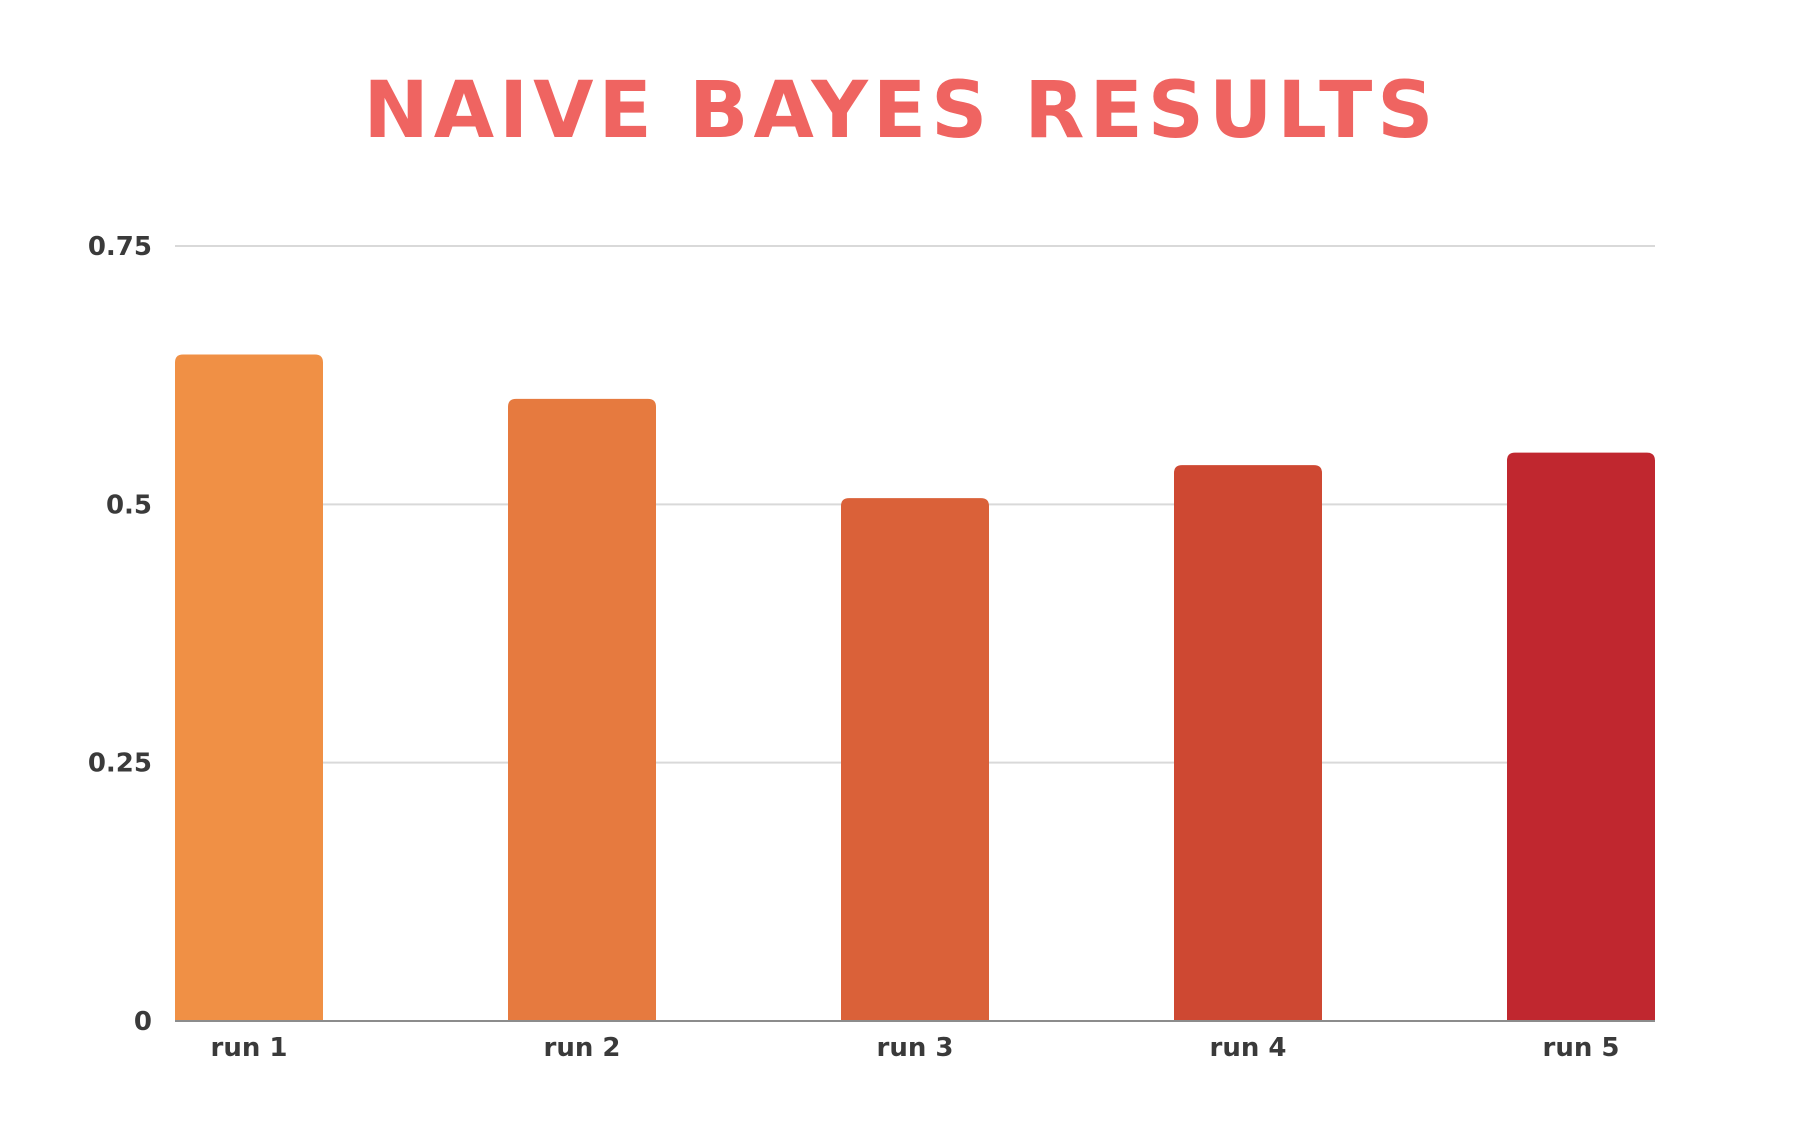 This screenshot has width=1802, height=1132. What do you see at coordinates (901, 111) in the screenshot?
I see `chart-title: NAIVE BAYES RESULTS` at bounding box center [901, 111].